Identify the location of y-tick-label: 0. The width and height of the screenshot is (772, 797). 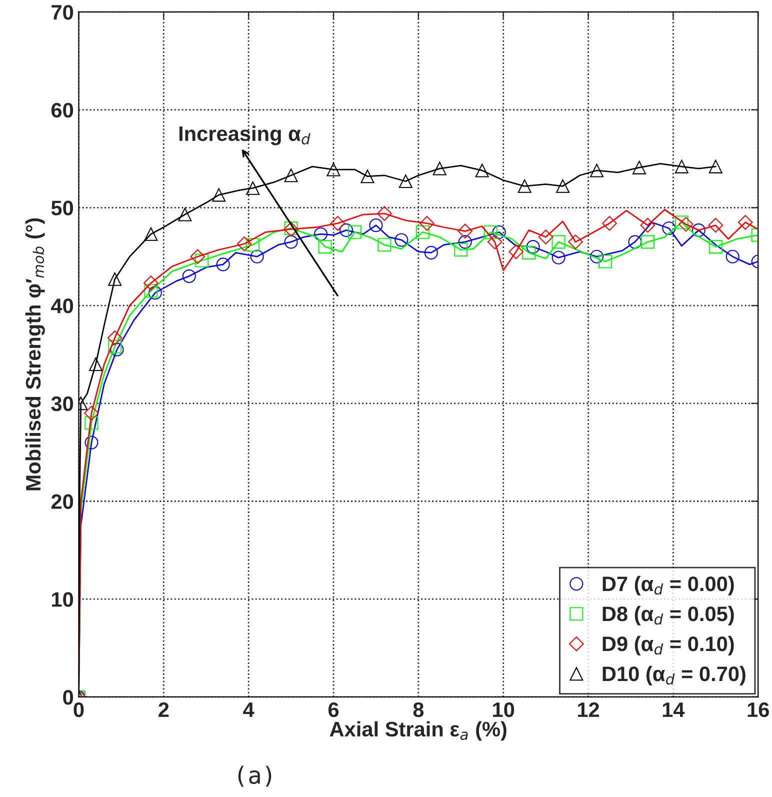
(68, 697).